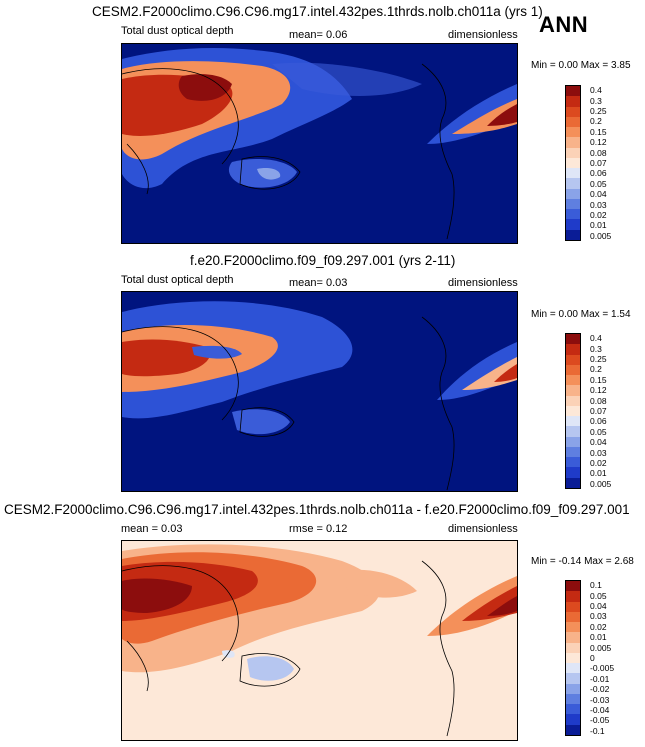 The height and width of the screenshot is (747, 645). I want to click on panel1-colorbar, so click(573, 163).